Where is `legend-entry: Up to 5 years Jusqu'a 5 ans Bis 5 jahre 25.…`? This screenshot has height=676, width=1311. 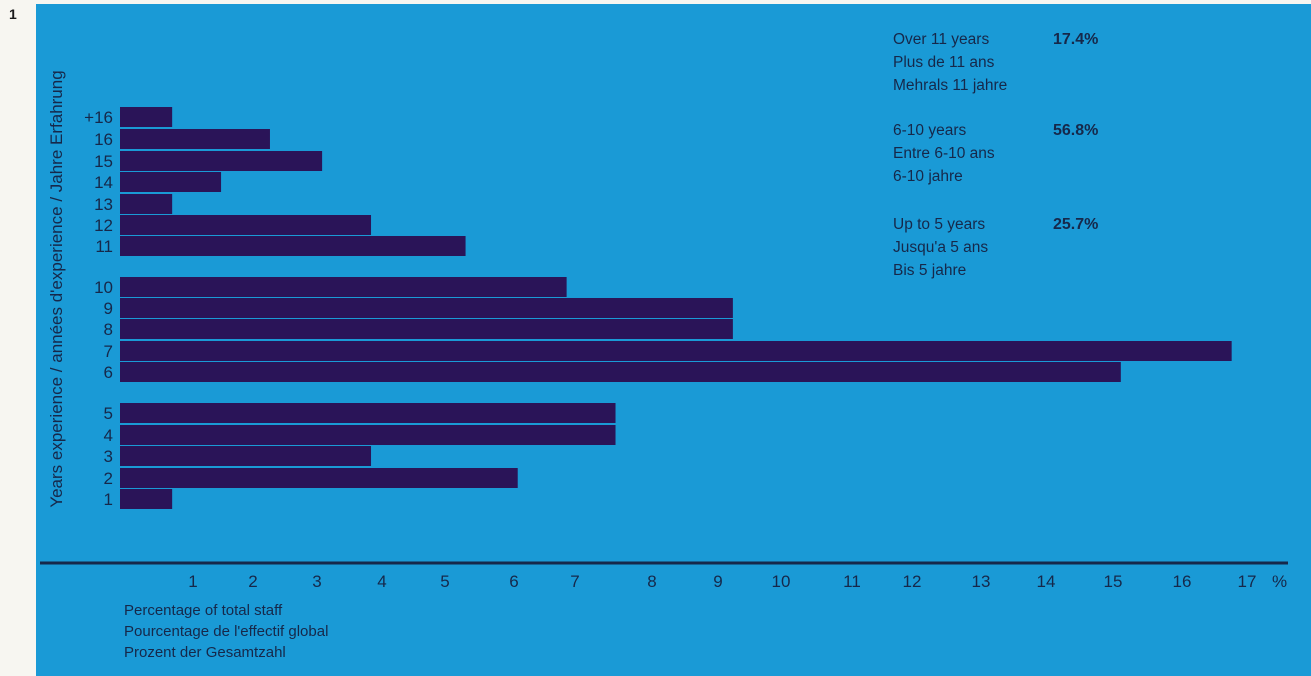 legend-entry: Up to 5 years Jusqu'a 5 ans Bis 5 jahre 25.… is located at coordinates (995, 247).